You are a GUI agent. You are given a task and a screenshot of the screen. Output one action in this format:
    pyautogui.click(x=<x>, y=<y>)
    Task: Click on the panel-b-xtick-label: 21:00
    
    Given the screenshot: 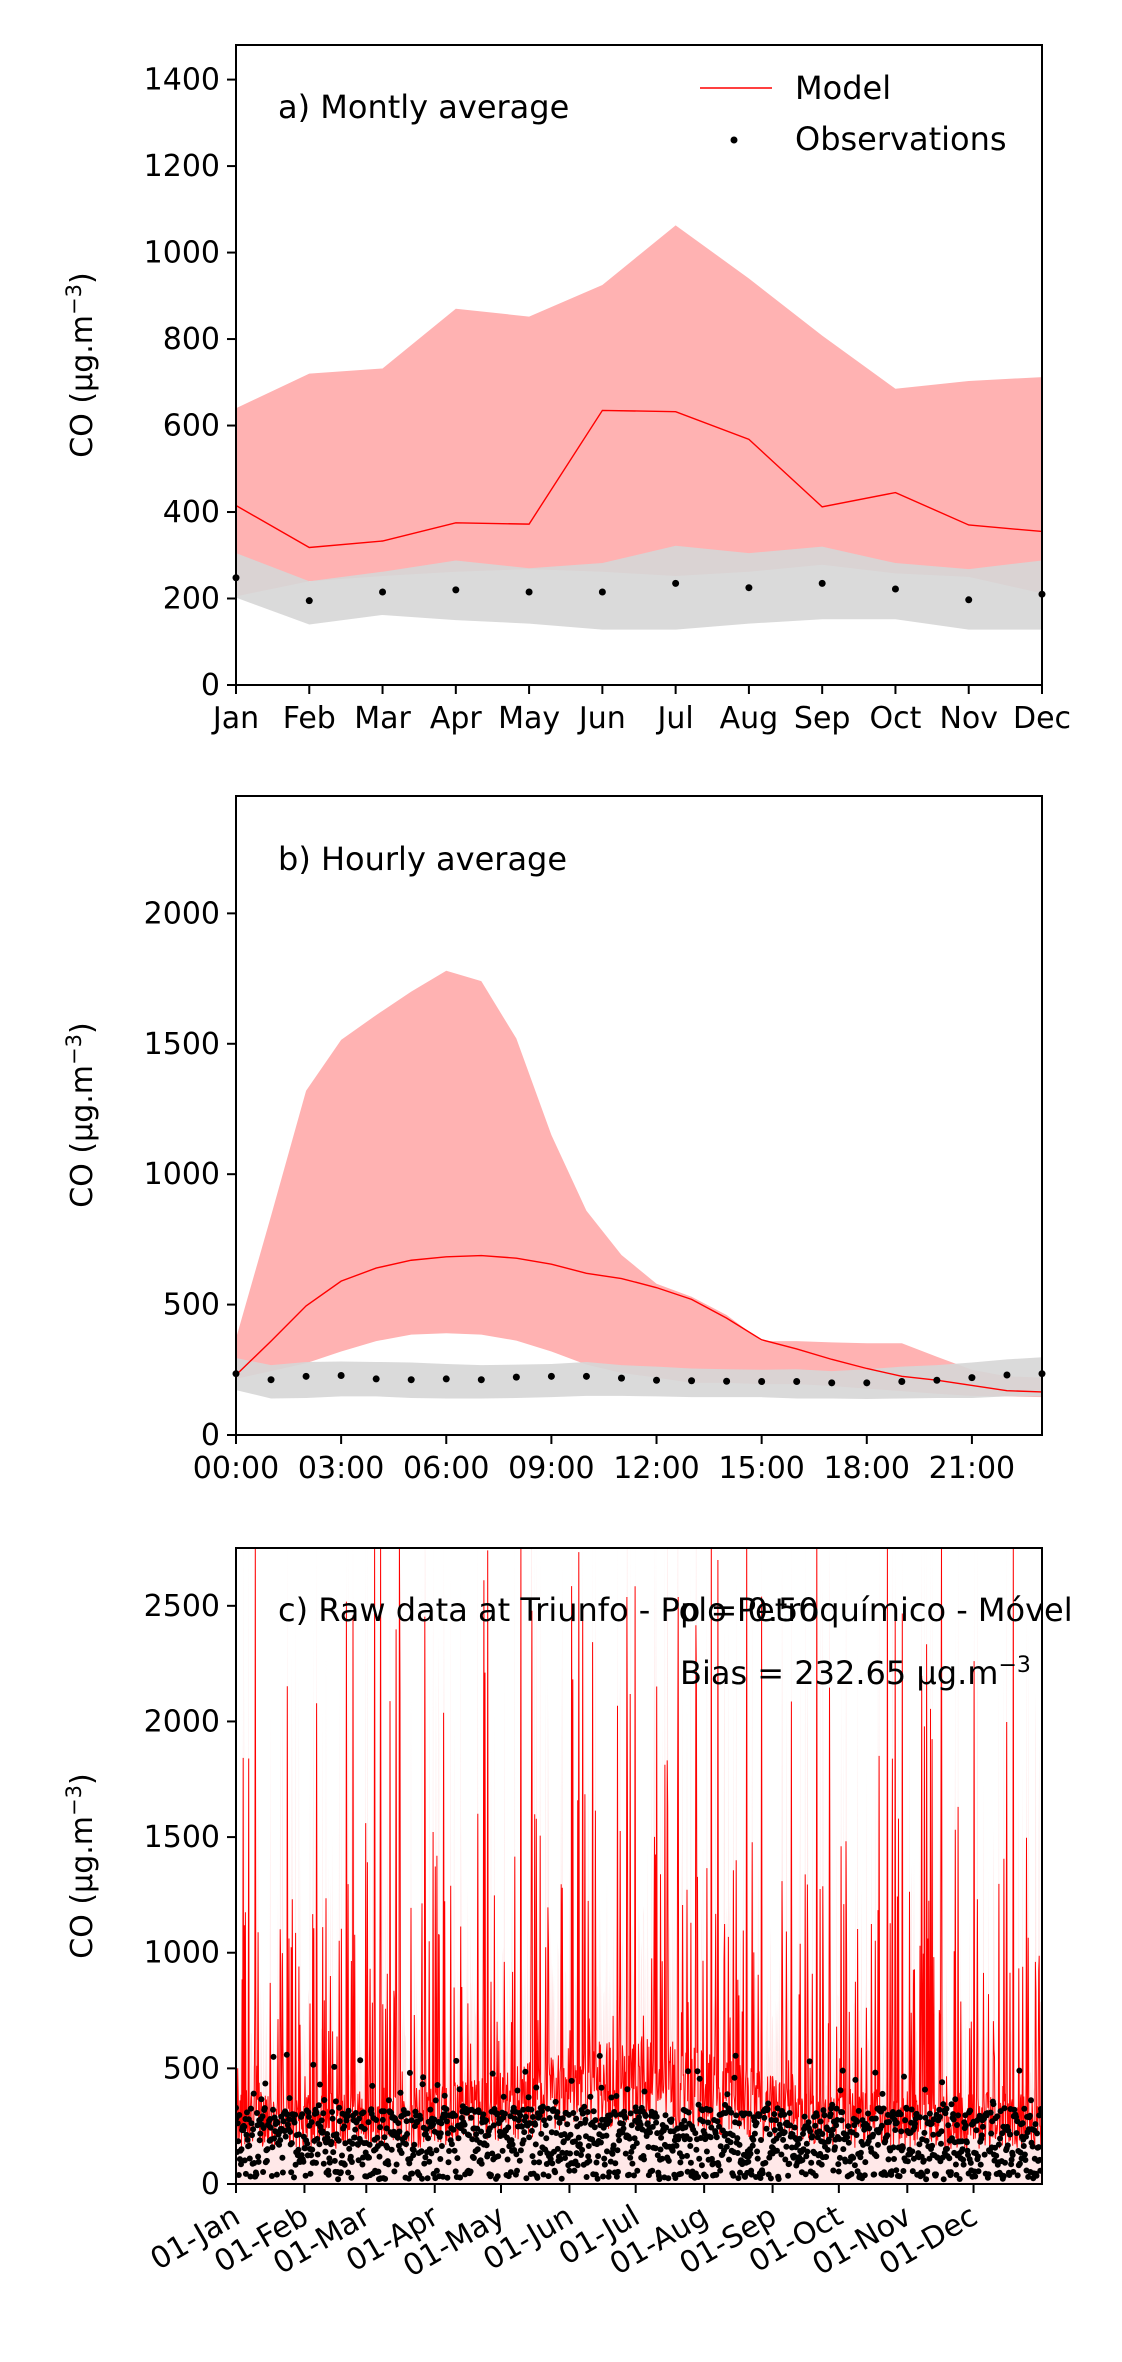 What is the action you would take?
    pyautogui.click(x=972, y=1468)
    